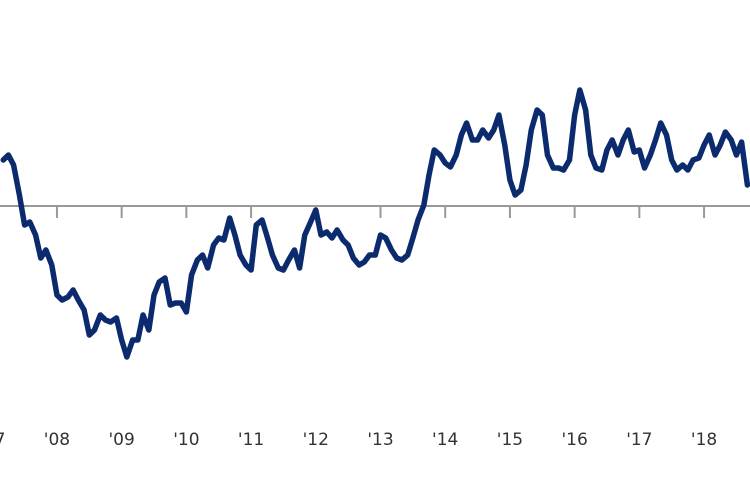 Image resolution: width=750 pixels, height=500 pixels. Describe the element at coordinates (122, 440) in the screenshot. I see `x-tick-label: '09` at that location.